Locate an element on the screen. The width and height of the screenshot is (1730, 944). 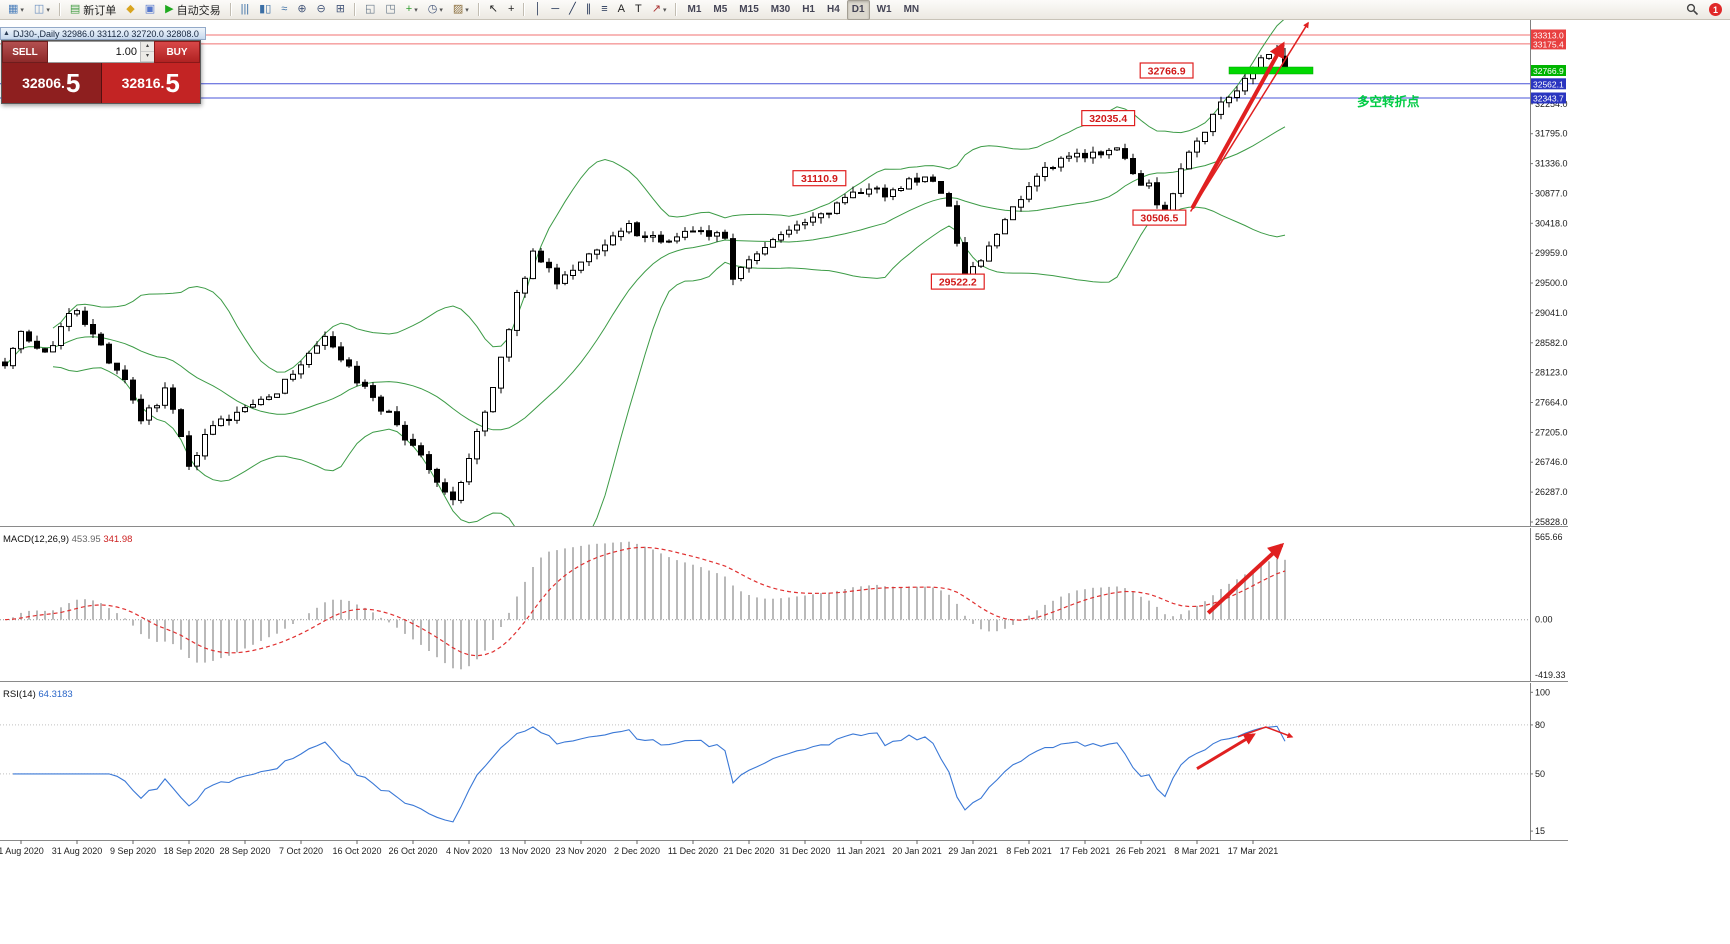
new-order-button: ▤ 新订单 is located at coordinates (93, 10).